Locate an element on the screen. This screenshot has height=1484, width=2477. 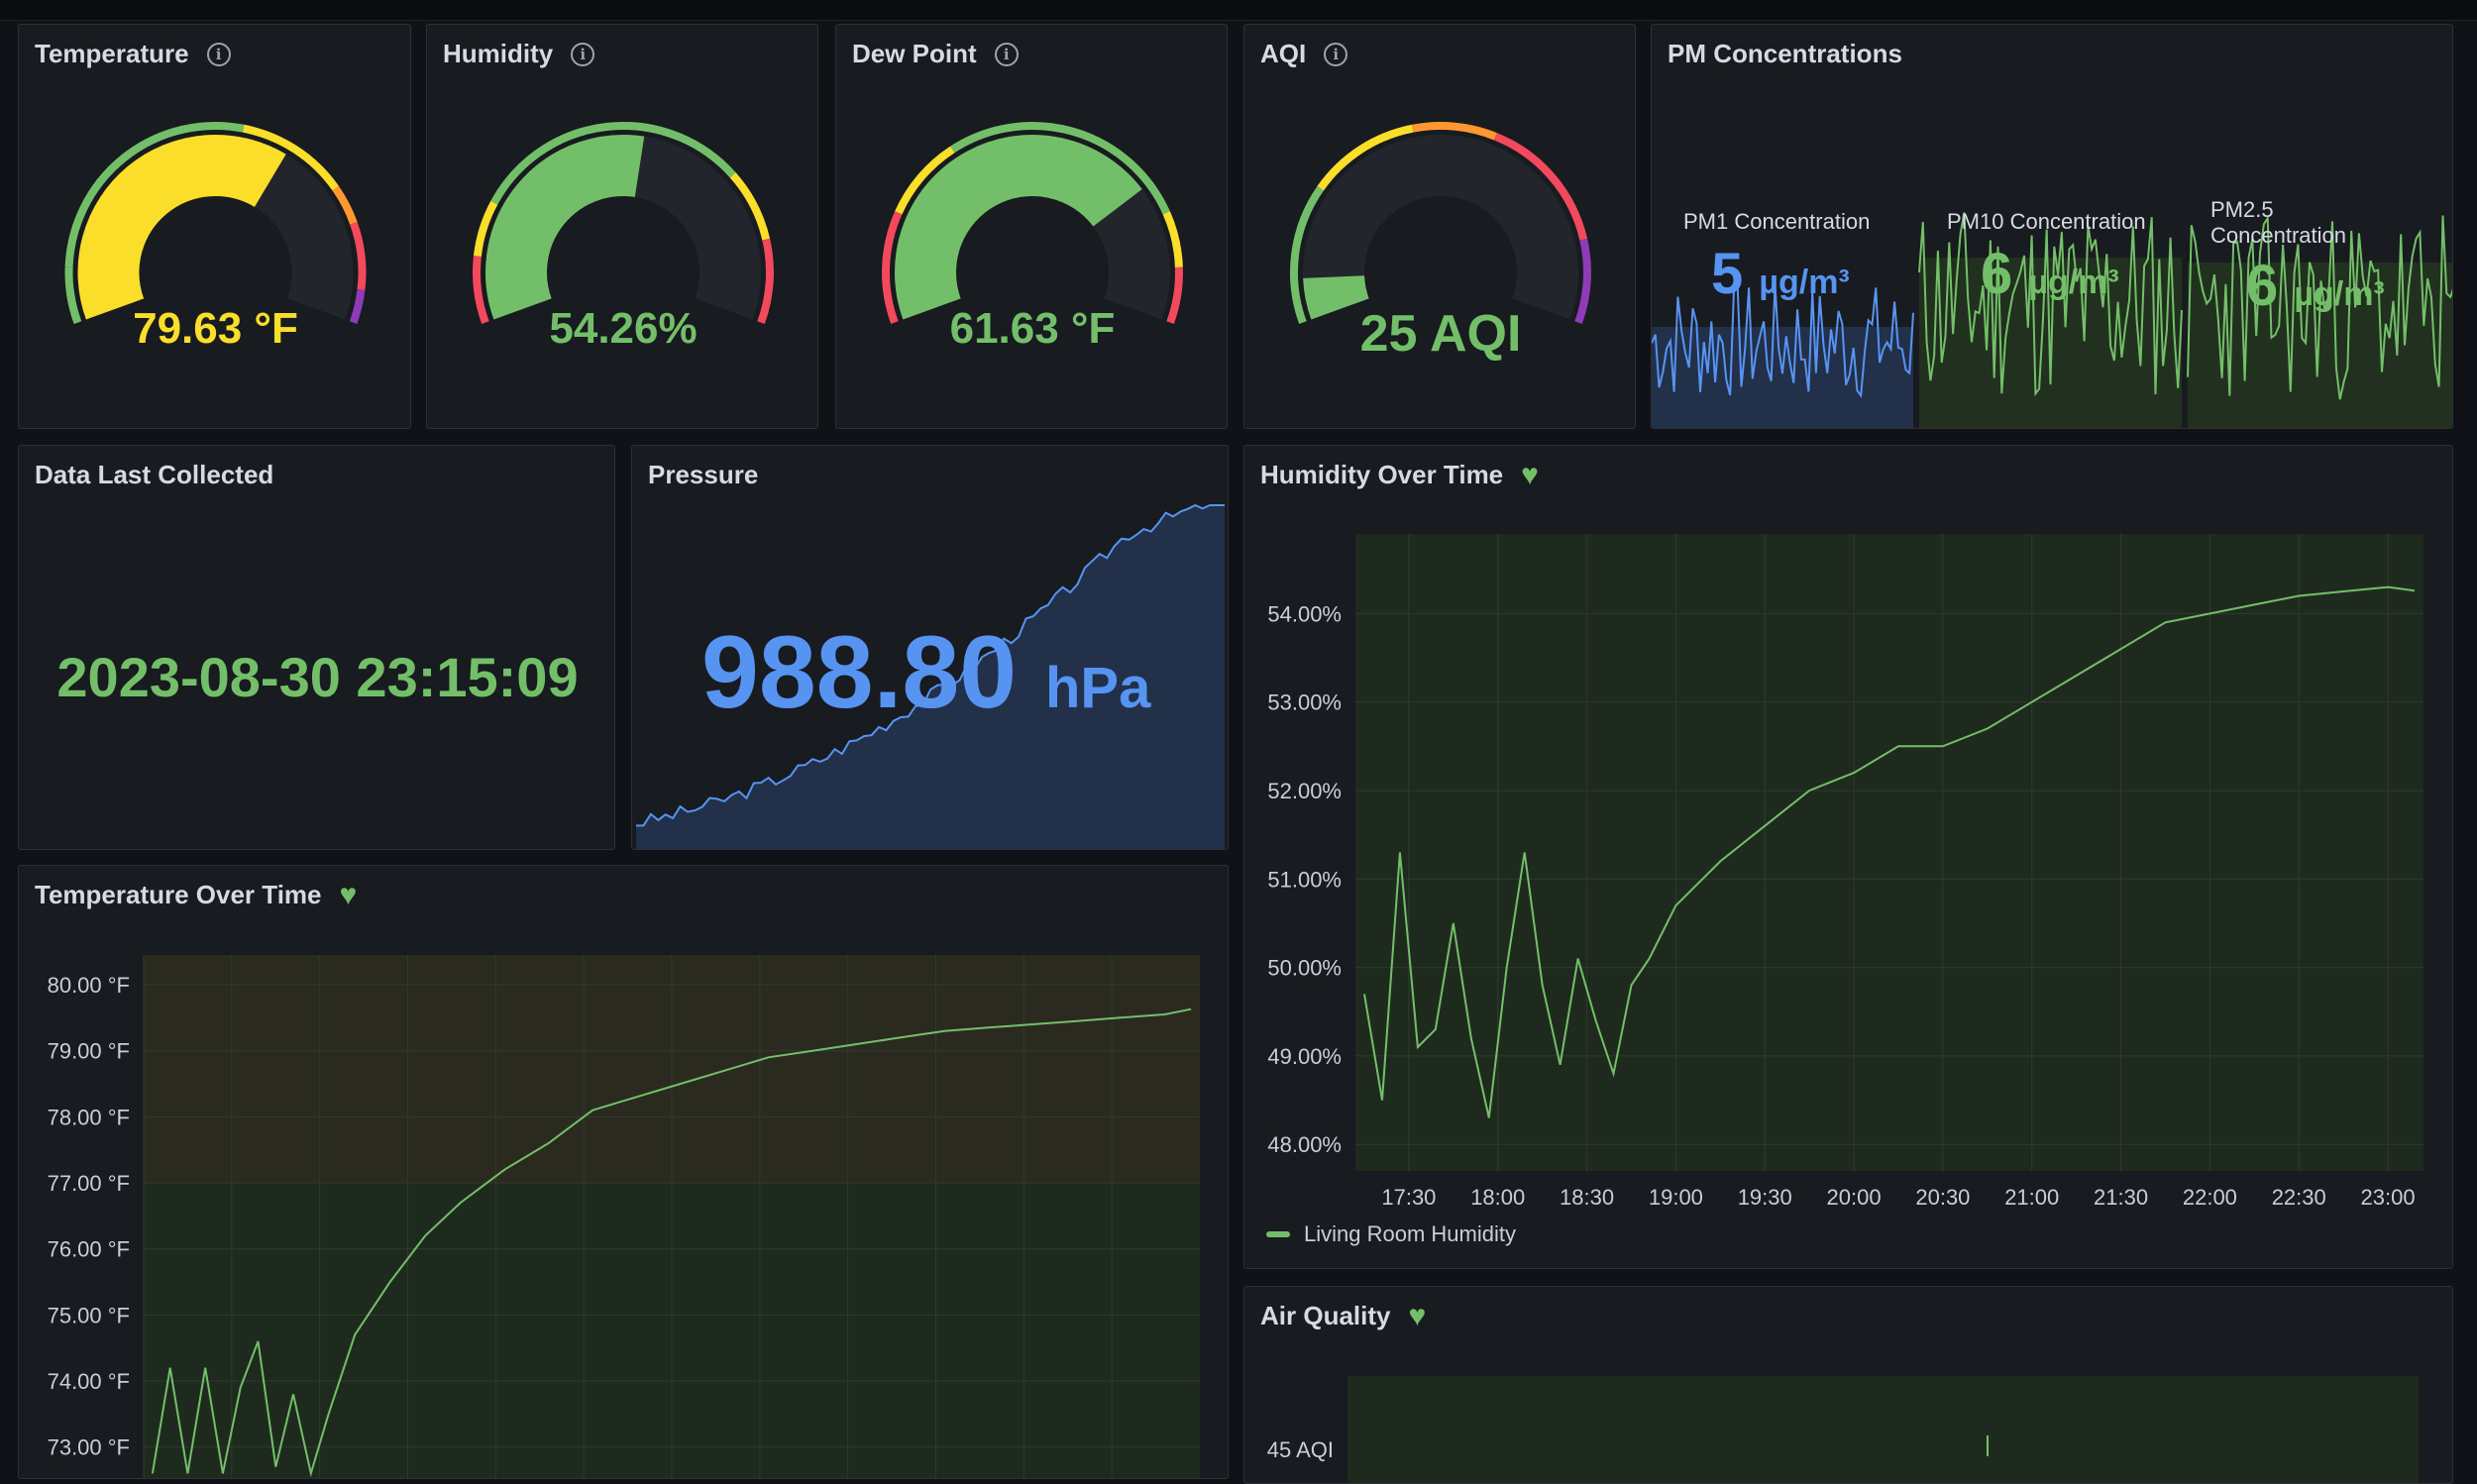
pm25-sparkline is located at coordinates (2319, 308).